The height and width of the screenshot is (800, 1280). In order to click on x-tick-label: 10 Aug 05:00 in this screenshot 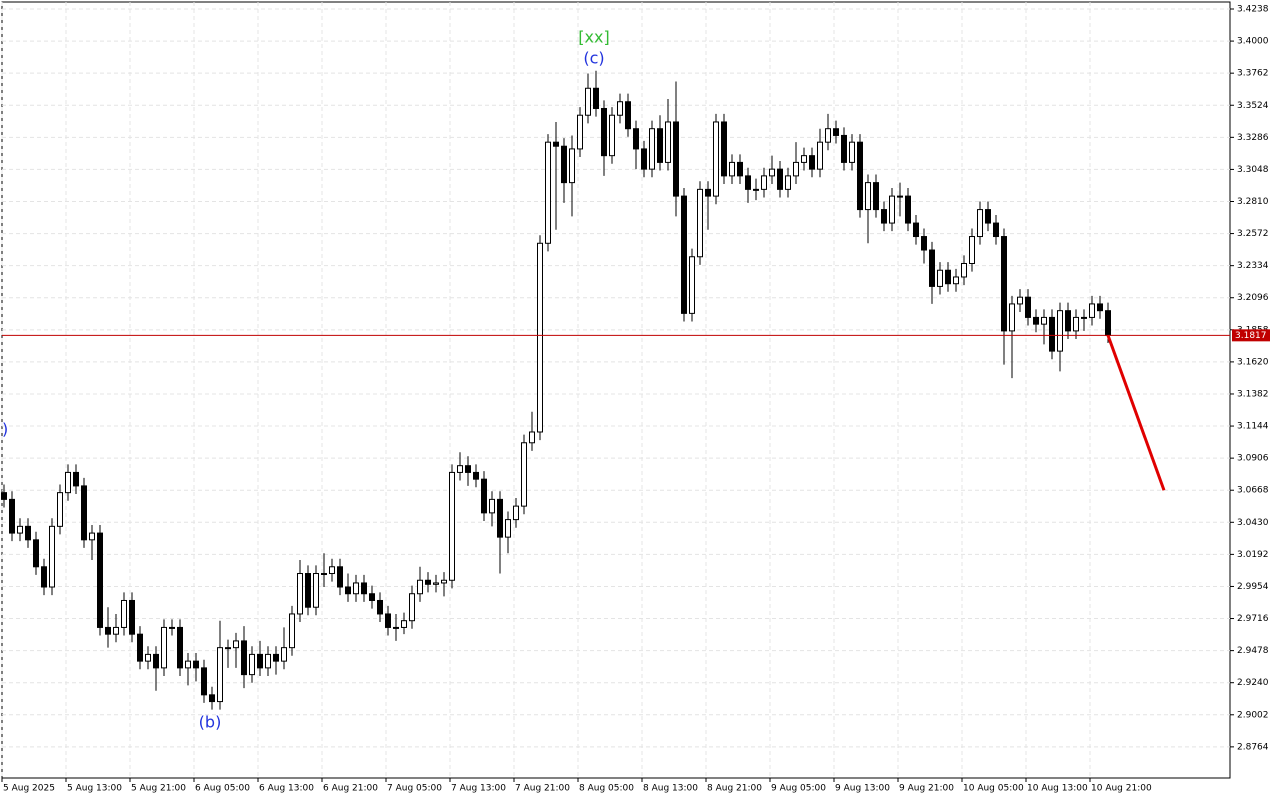, I will do `click(993, 789)`.